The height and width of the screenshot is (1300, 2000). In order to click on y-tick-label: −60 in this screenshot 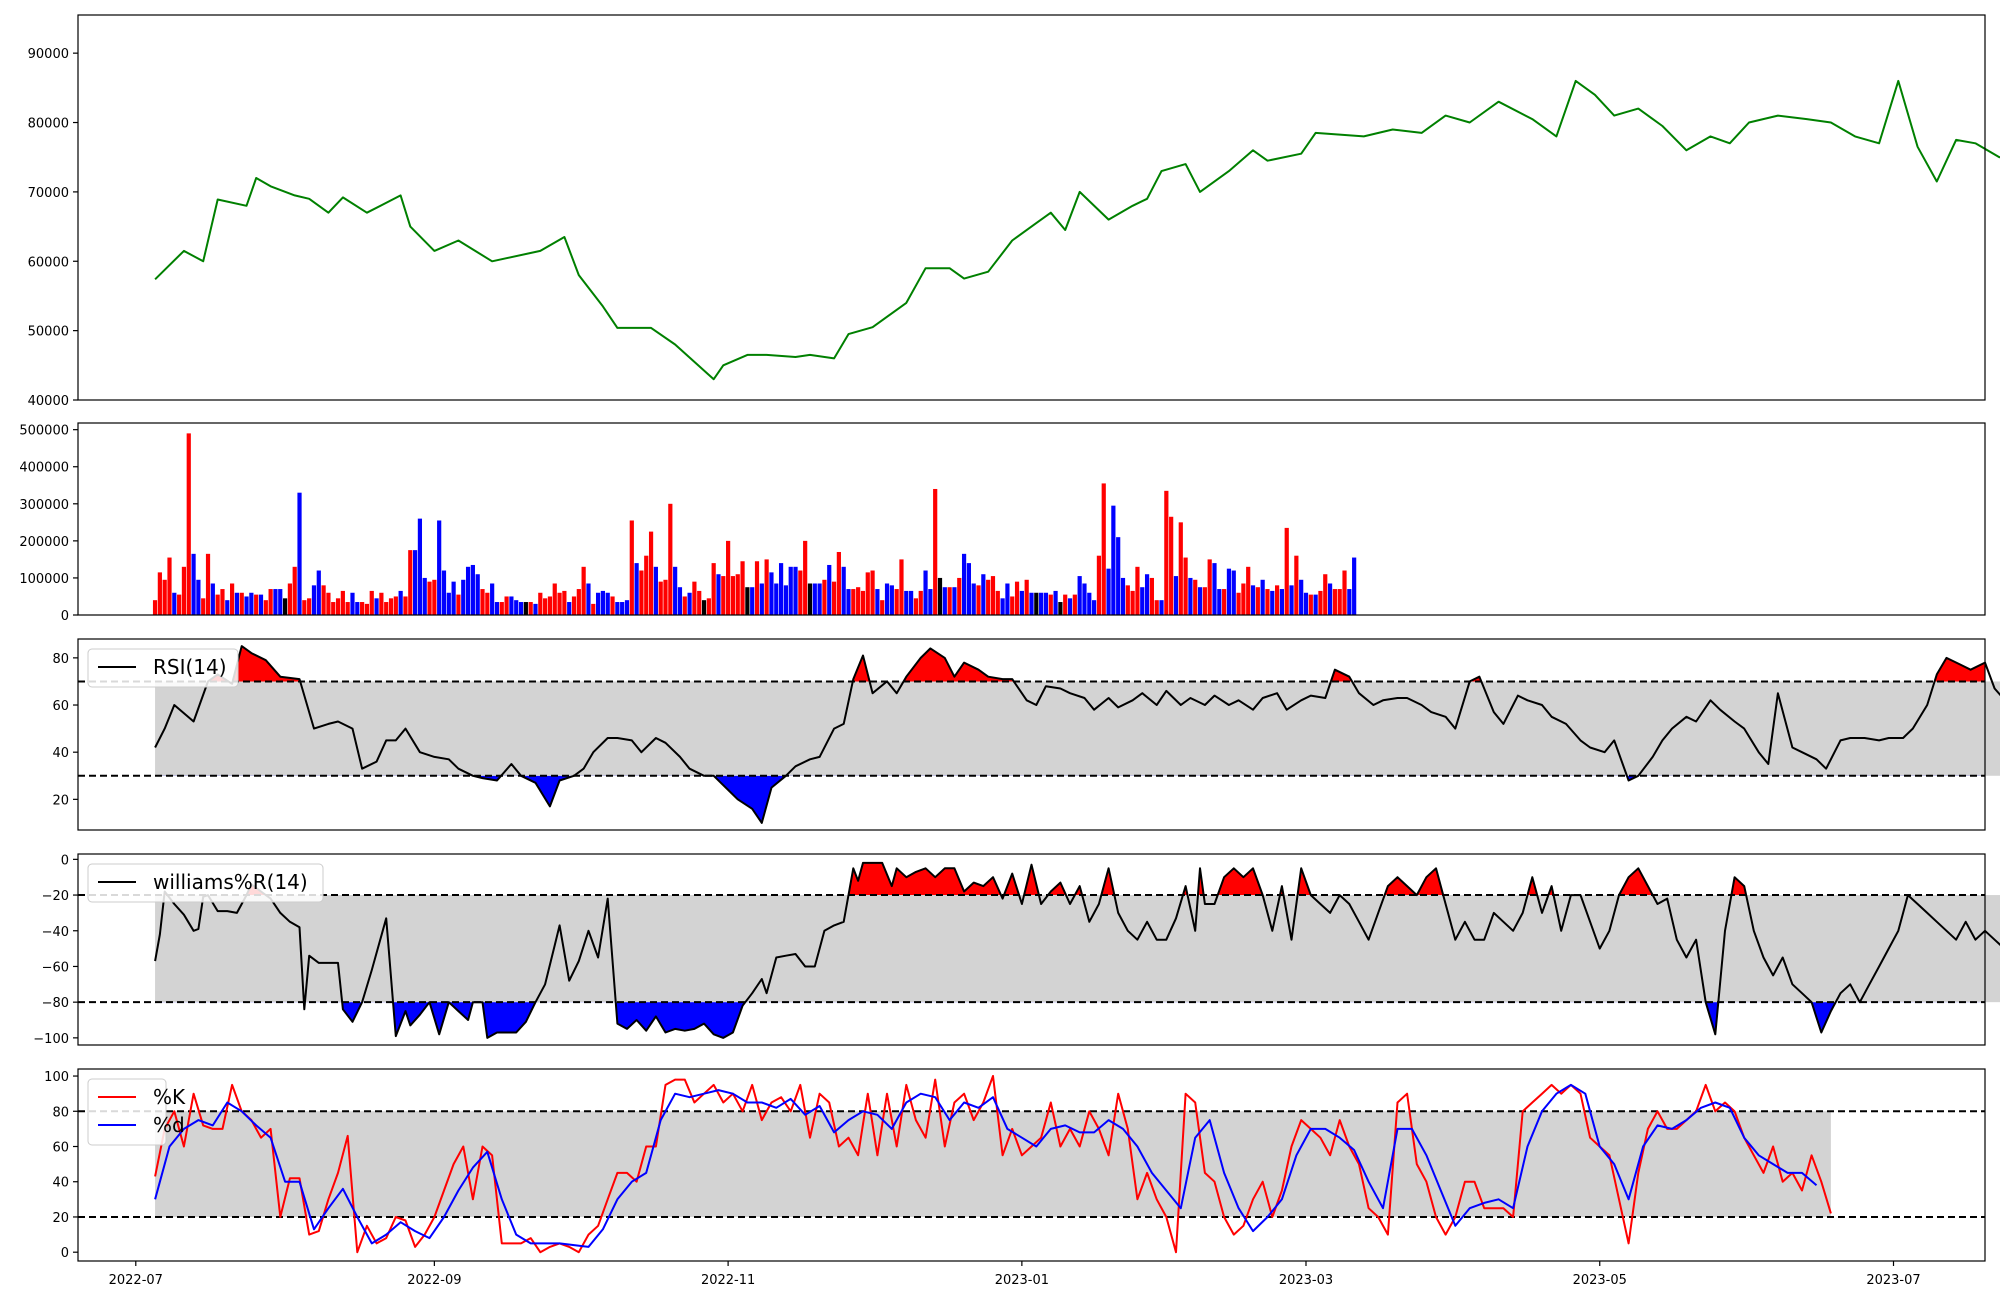, I will do `click(55, 967)`.